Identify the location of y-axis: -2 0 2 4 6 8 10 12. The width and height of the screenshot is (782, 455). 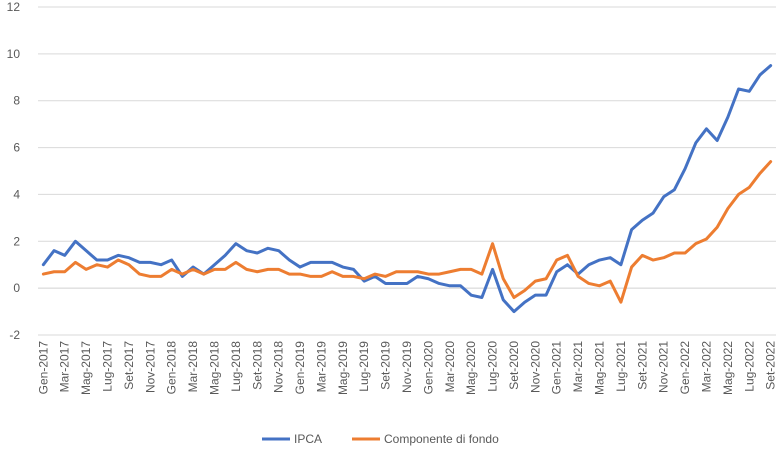
(14, 171).